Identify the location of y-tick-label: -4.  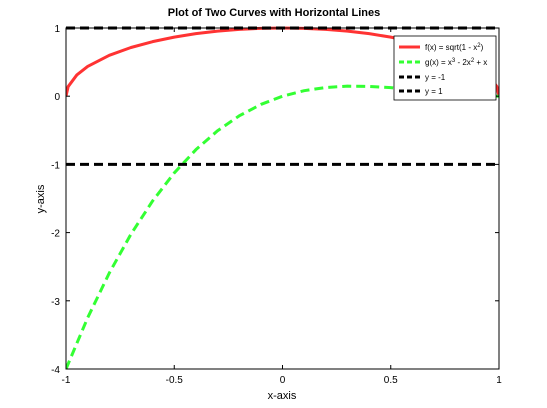
(55, 370).